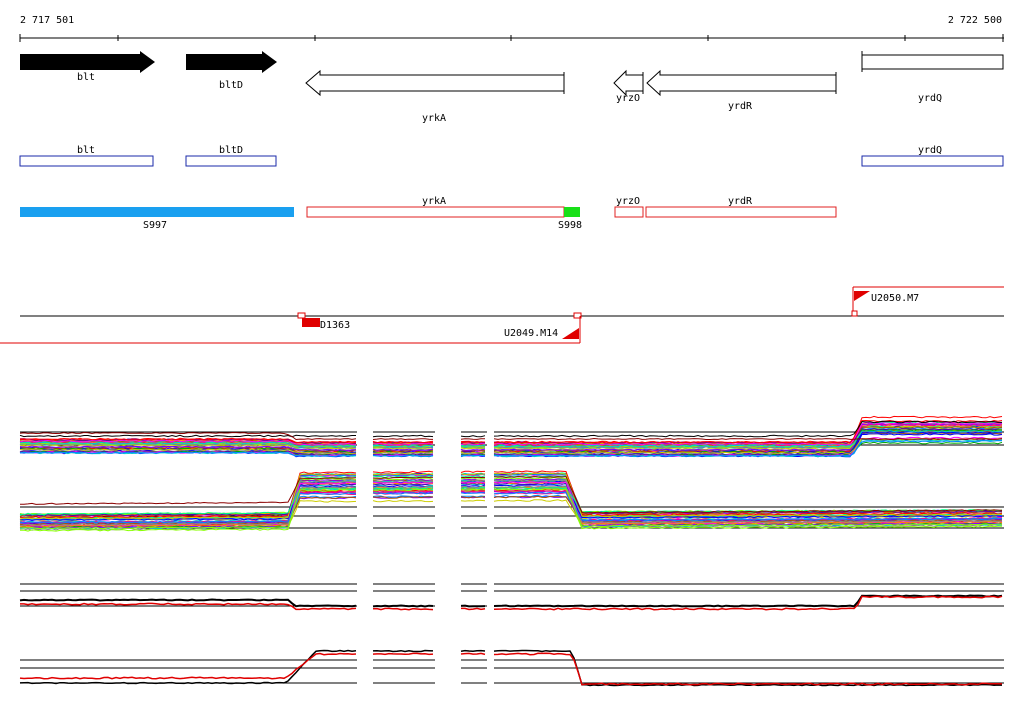  I want to click on gene-label-yrdQ: yrdQ, so click(930, 98).